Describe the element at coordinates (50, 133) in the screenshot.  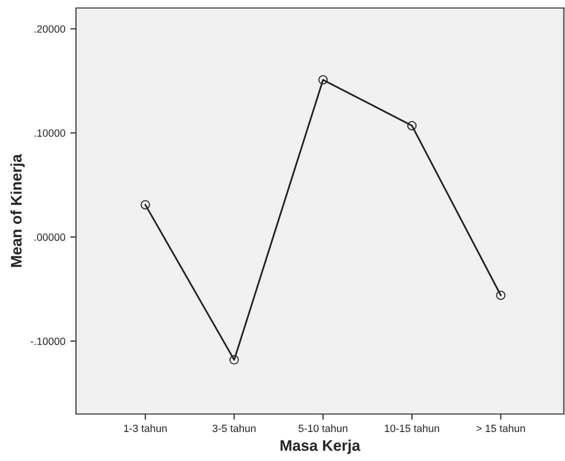
I see `y-tick-label: .10000` at that location.